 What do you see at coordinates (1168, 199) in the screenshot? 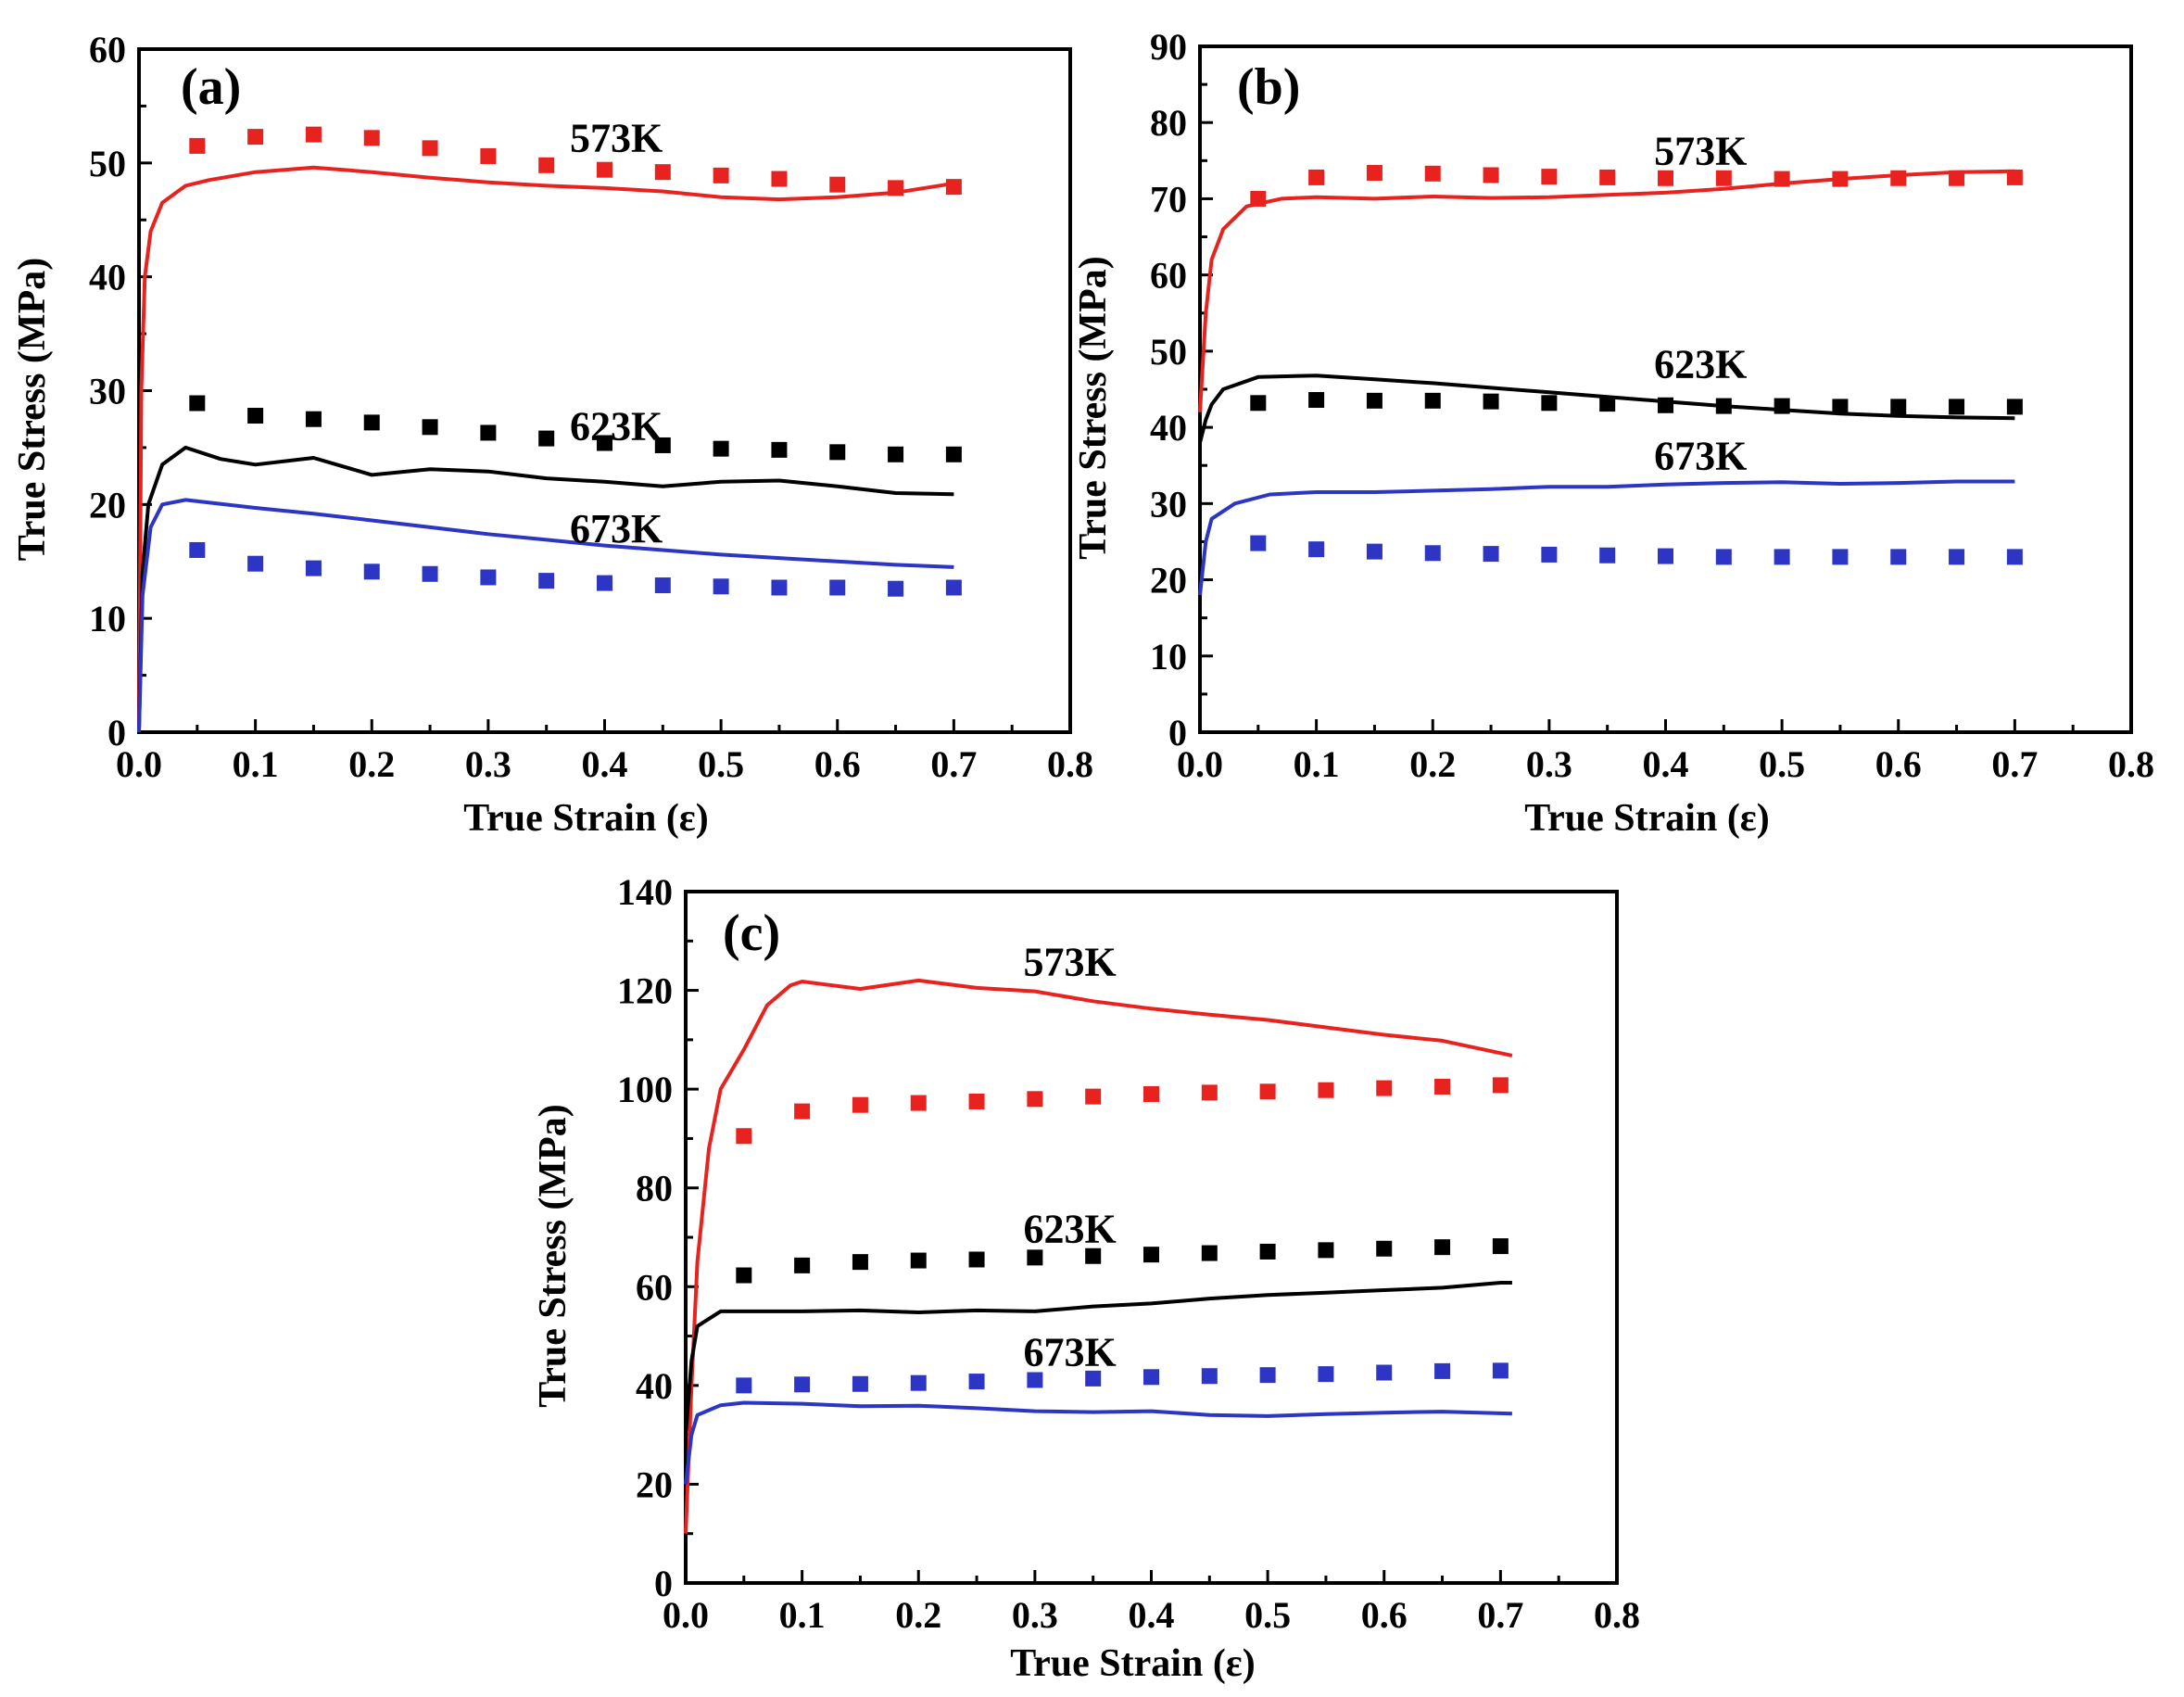
I see `y-tick-label: 70` at bounding box center [1168, 199].